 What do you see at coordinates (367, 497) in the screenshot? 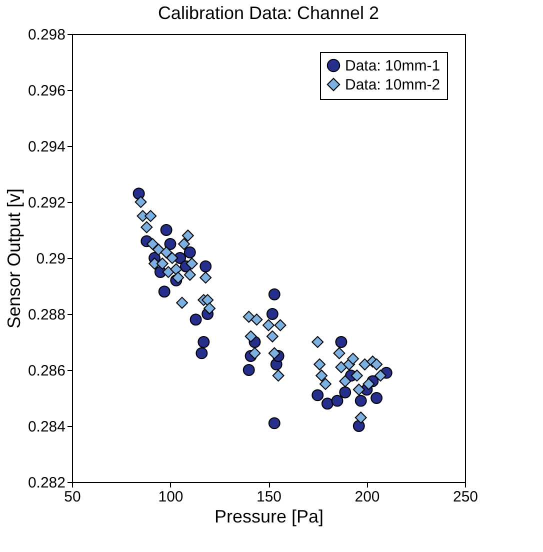
I see `x-tick-label: 200` at bounding box center [367, 497].